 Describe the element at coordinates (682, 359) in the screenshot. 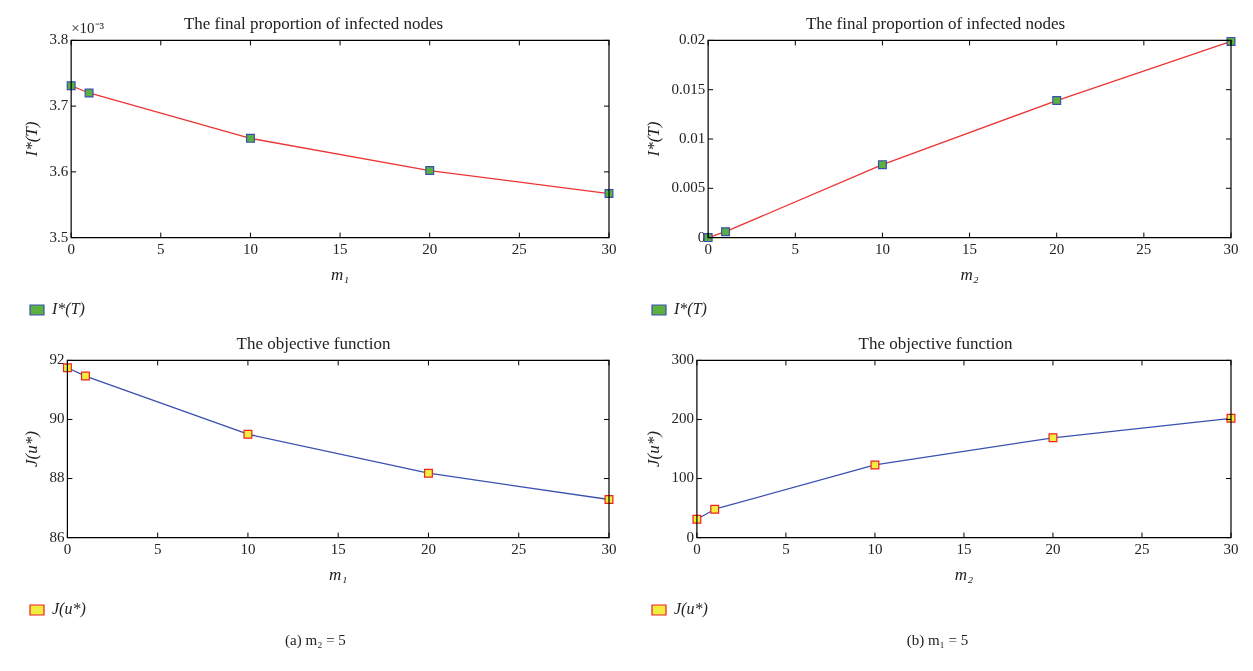

I see `y-tick-label: 300` at that location.